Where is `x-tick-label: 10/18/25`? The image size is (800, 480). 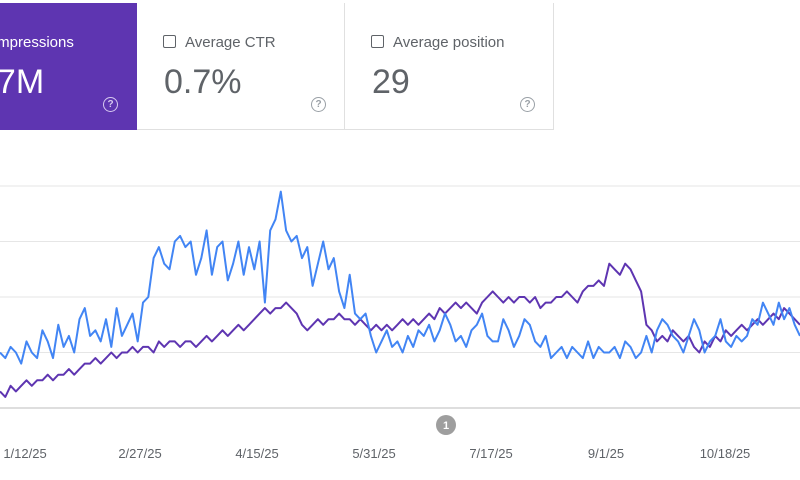 x-tick-label: 10/18/25 is located at coordinates (725, 453).